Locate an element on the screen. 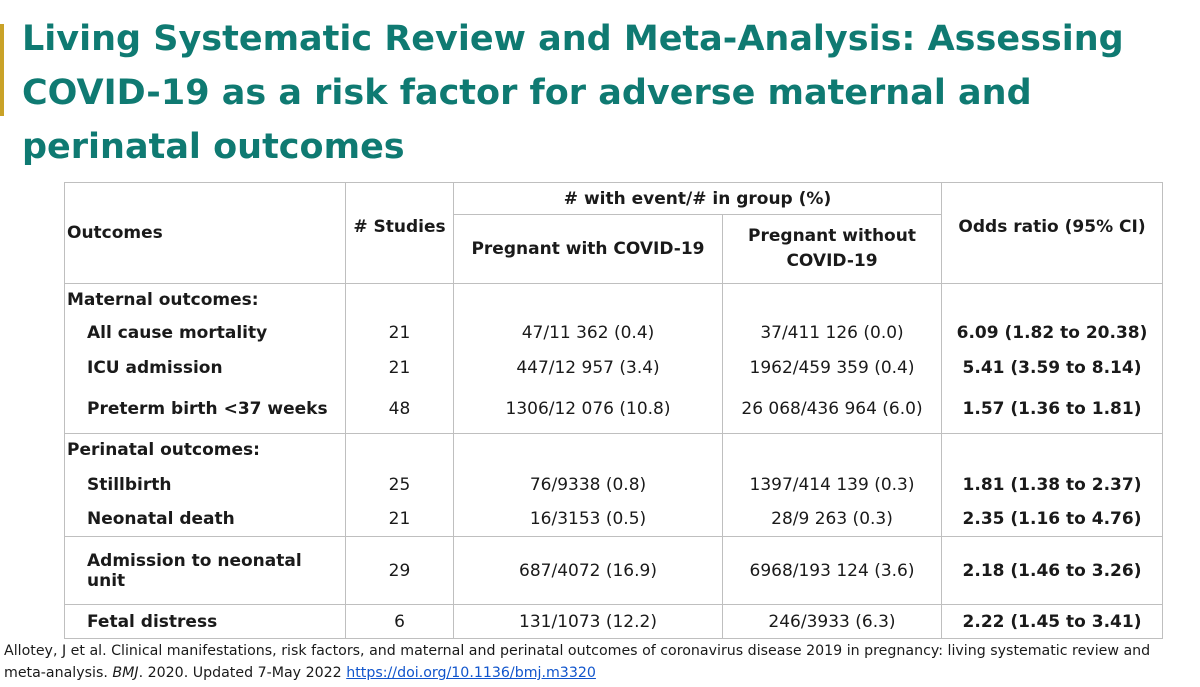 The image size is (1200, 687). without-covid-cell: 6968/193 124 (3.6) is located at coordinates (832, 570).